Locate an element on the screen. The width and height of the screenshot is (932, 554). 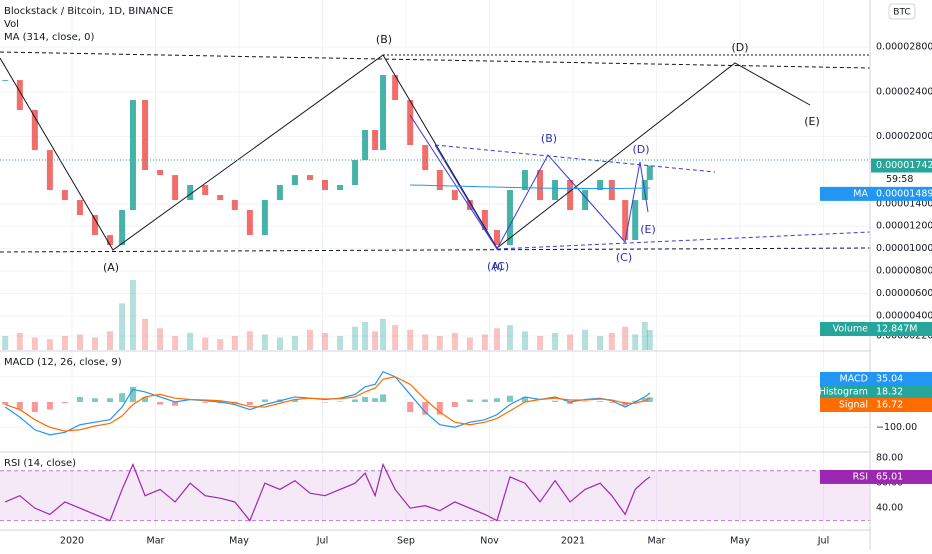
y-tick-label: 0.00001200 is located at coordinates (904, 226).